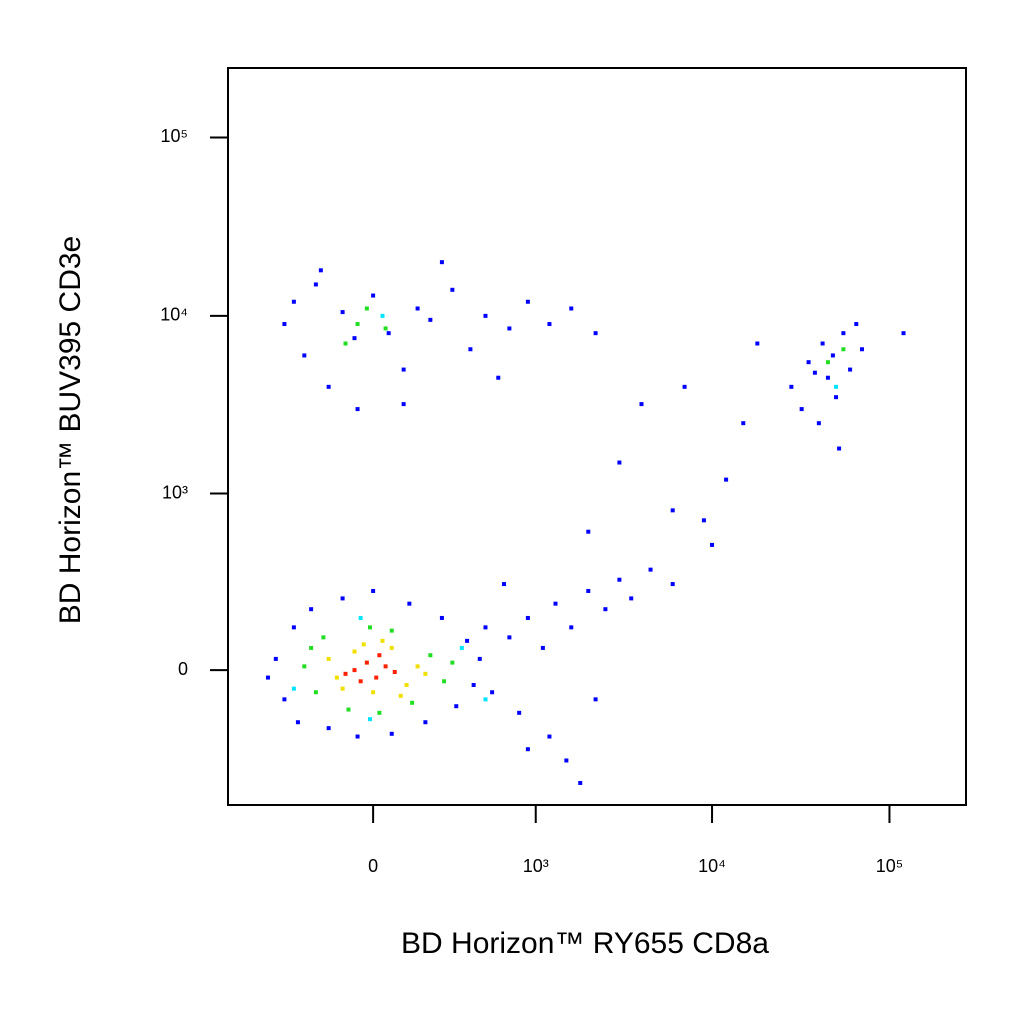 The image size is (1024, 1024). What do you see at coordinates (585, 943) in the screenshot?
I see `x-axis-title: BD Horizon™ RY655 CD8a` at bounding box center [585, 943].